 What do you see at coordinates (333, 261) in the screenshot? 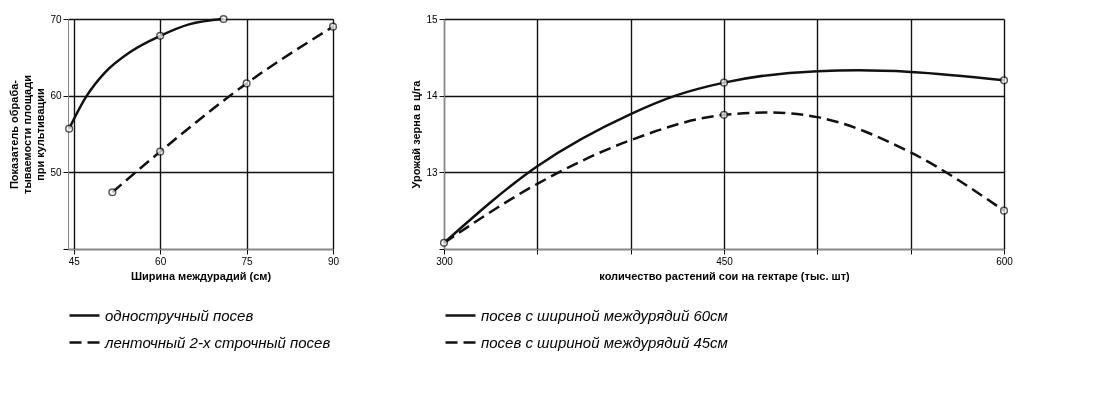
I see `x-tick-label: 90` at bounding box center [333, 261].